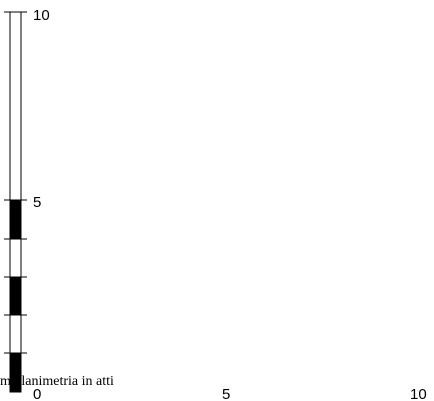 This screenshot has width=434, height=401. I want to click on x-axis-label-end: 10, so click(418, 393).